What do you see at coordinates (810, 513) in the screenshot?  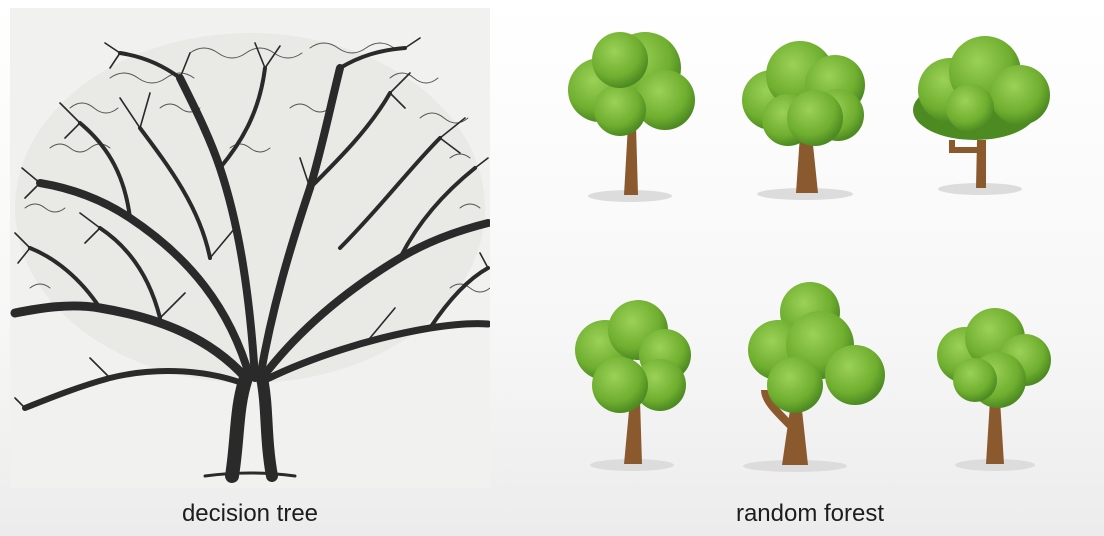 I see `random-forest-caption: random forest` at bounding box center [810, 513].